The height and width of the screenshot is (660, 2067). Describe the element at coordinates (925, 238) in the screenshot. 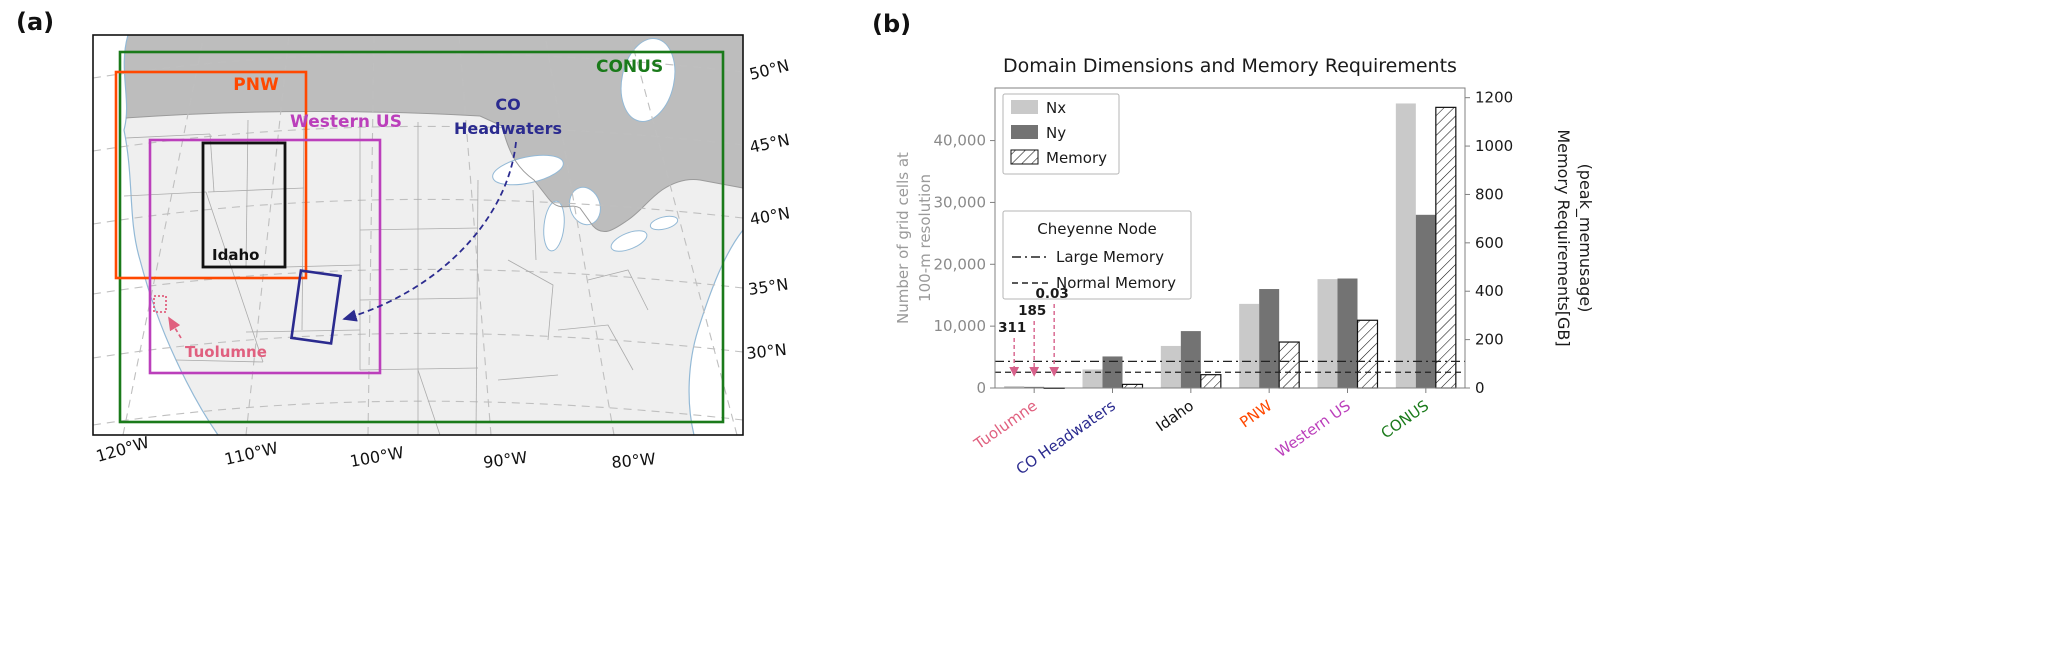

I see `left-axis-label-line2: 100-m resolution` at that location.